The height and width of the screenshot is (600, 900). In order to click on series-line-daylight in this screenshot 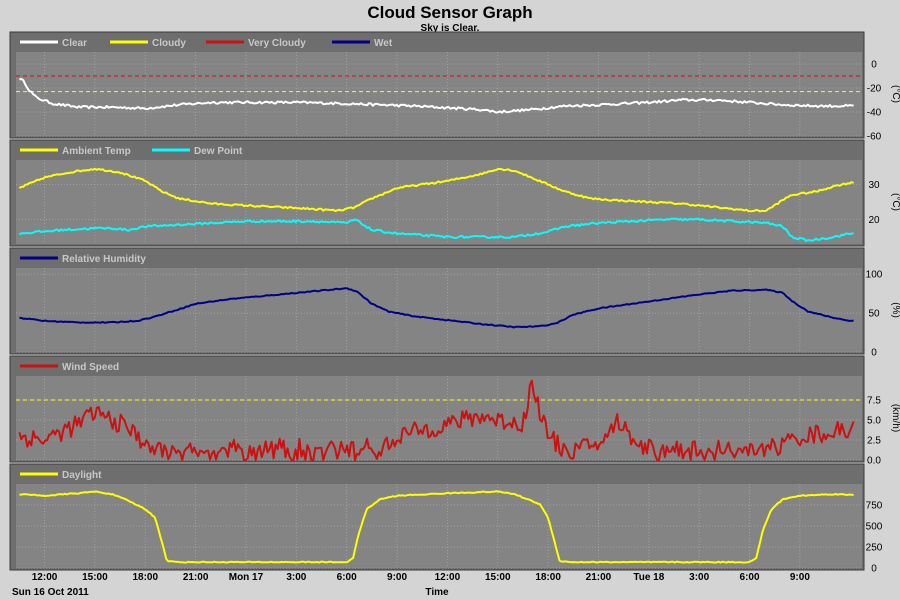, I will do `click(436, 527)`.